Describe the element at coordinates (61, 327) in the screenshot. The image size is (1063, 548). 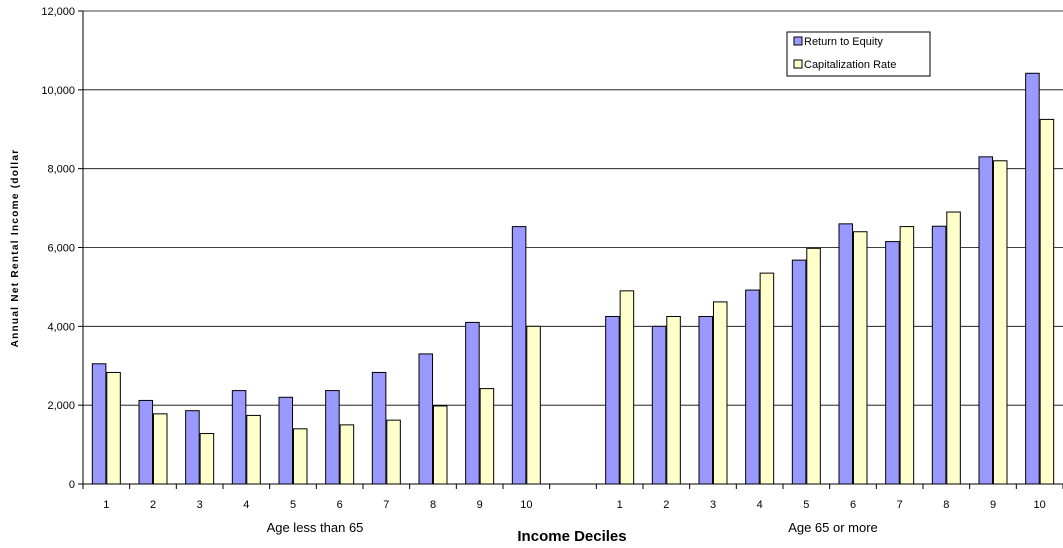
I see `y-tick-label: 4,000` at that location.